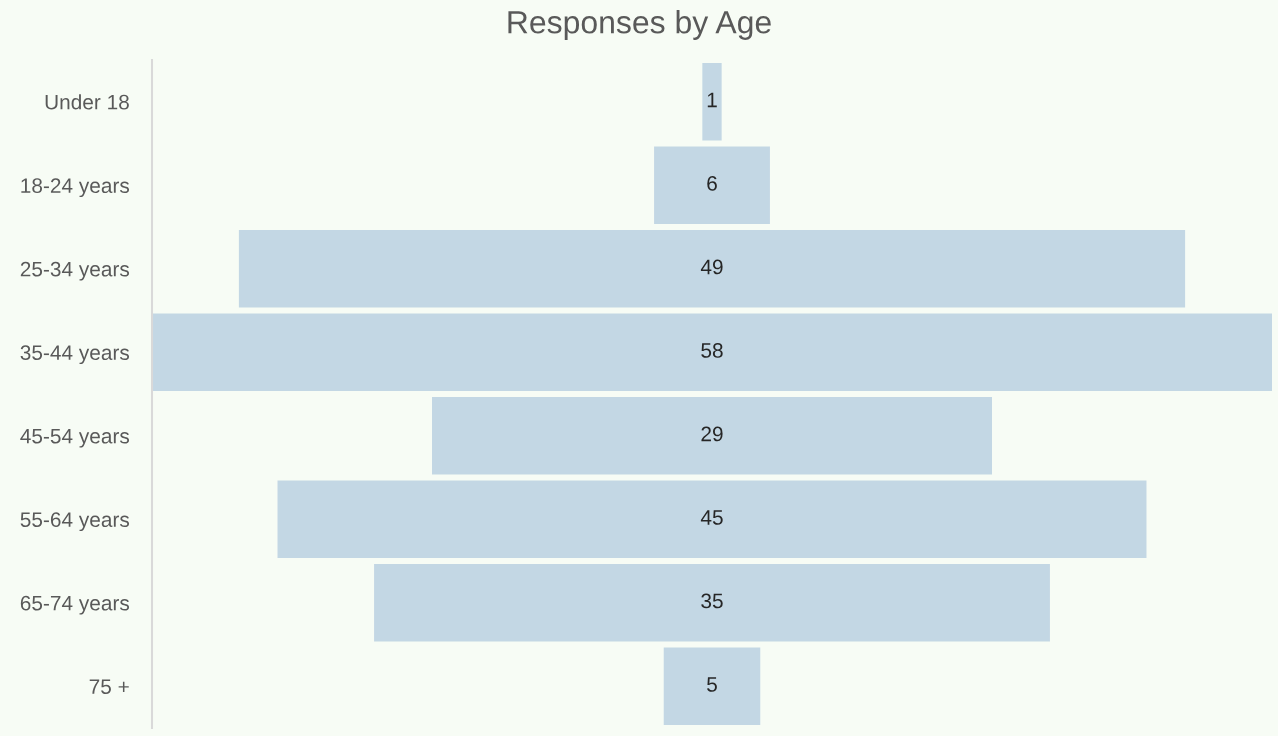  I want to click on category-label: 25-34 years, so click(75, 271).